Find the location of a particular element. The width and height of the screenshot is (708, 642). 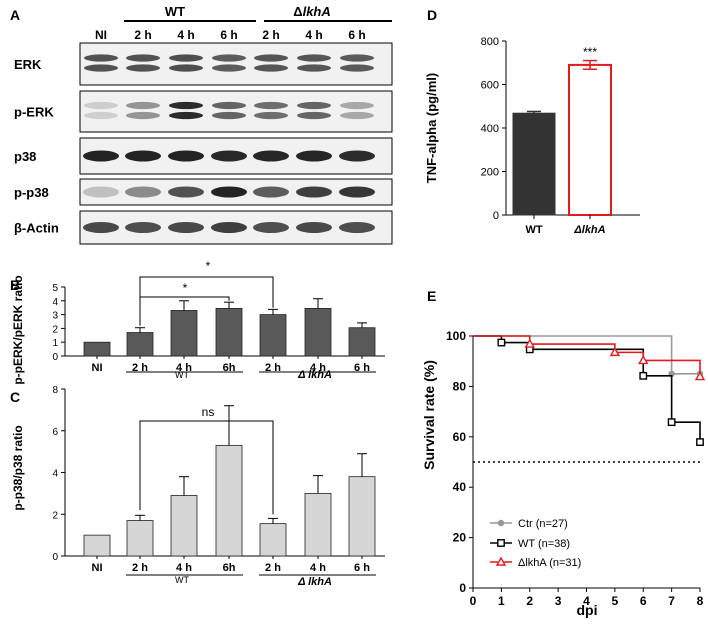

x-tick-label: NI is located at coordinates (97, 568).